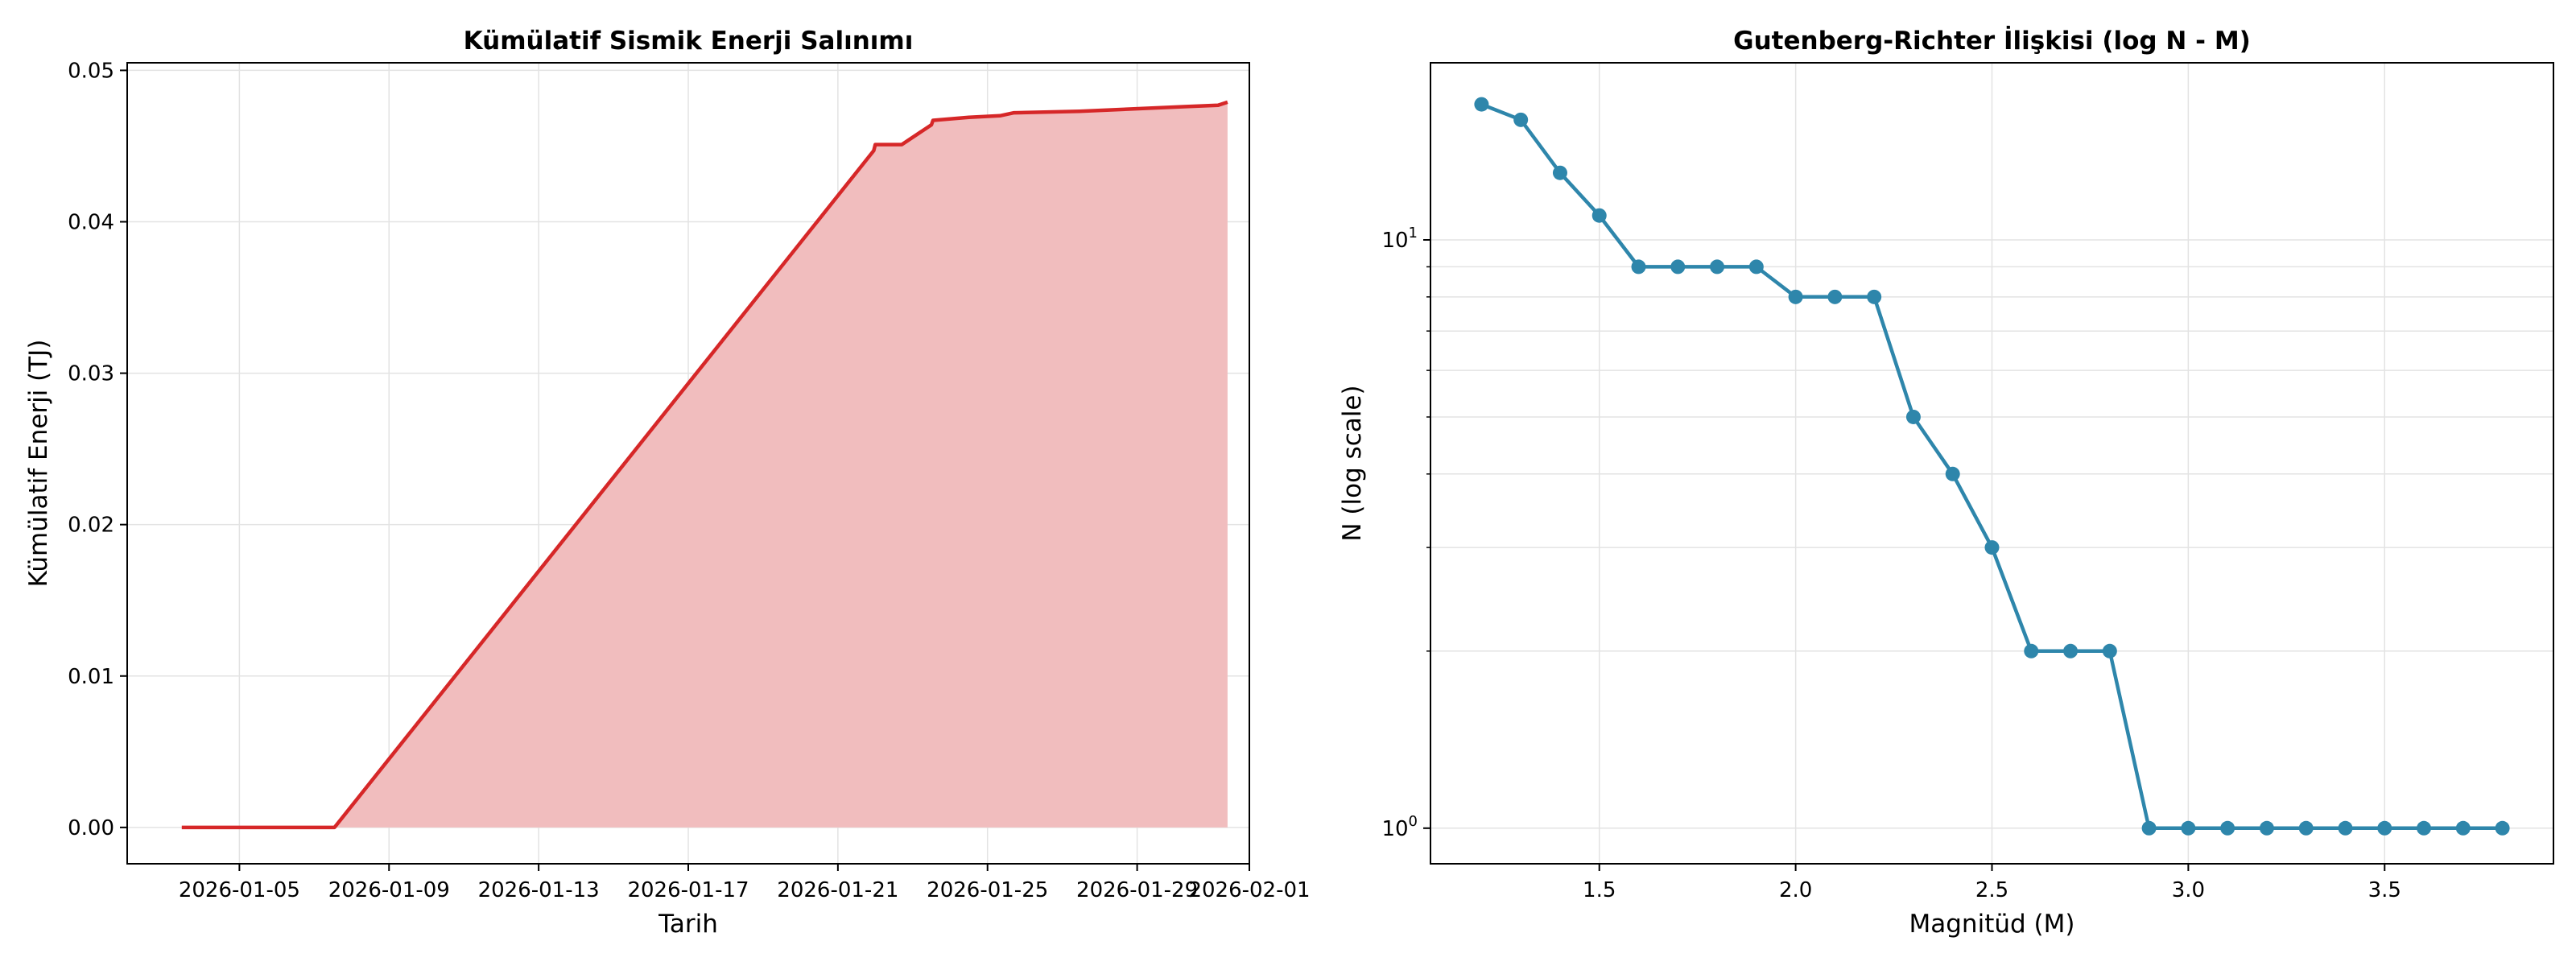 Image resolution: width=2576 pixels, height=966 pixels. What do you see at coordinates (688, 925) in the screenshot?
I see `energy-x-axis-label: Tarih` at bounding box center [688, 925].